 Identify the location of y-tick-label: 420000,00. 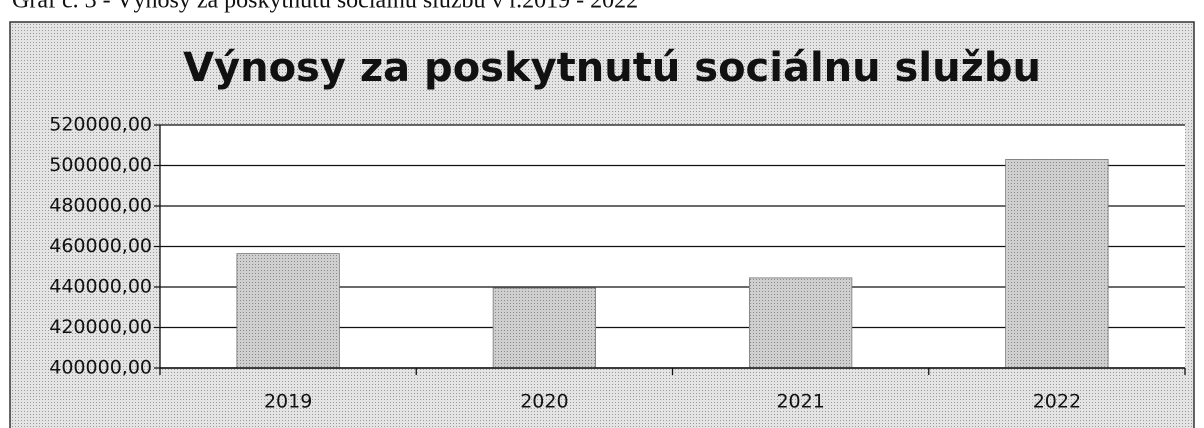
(100, 327).